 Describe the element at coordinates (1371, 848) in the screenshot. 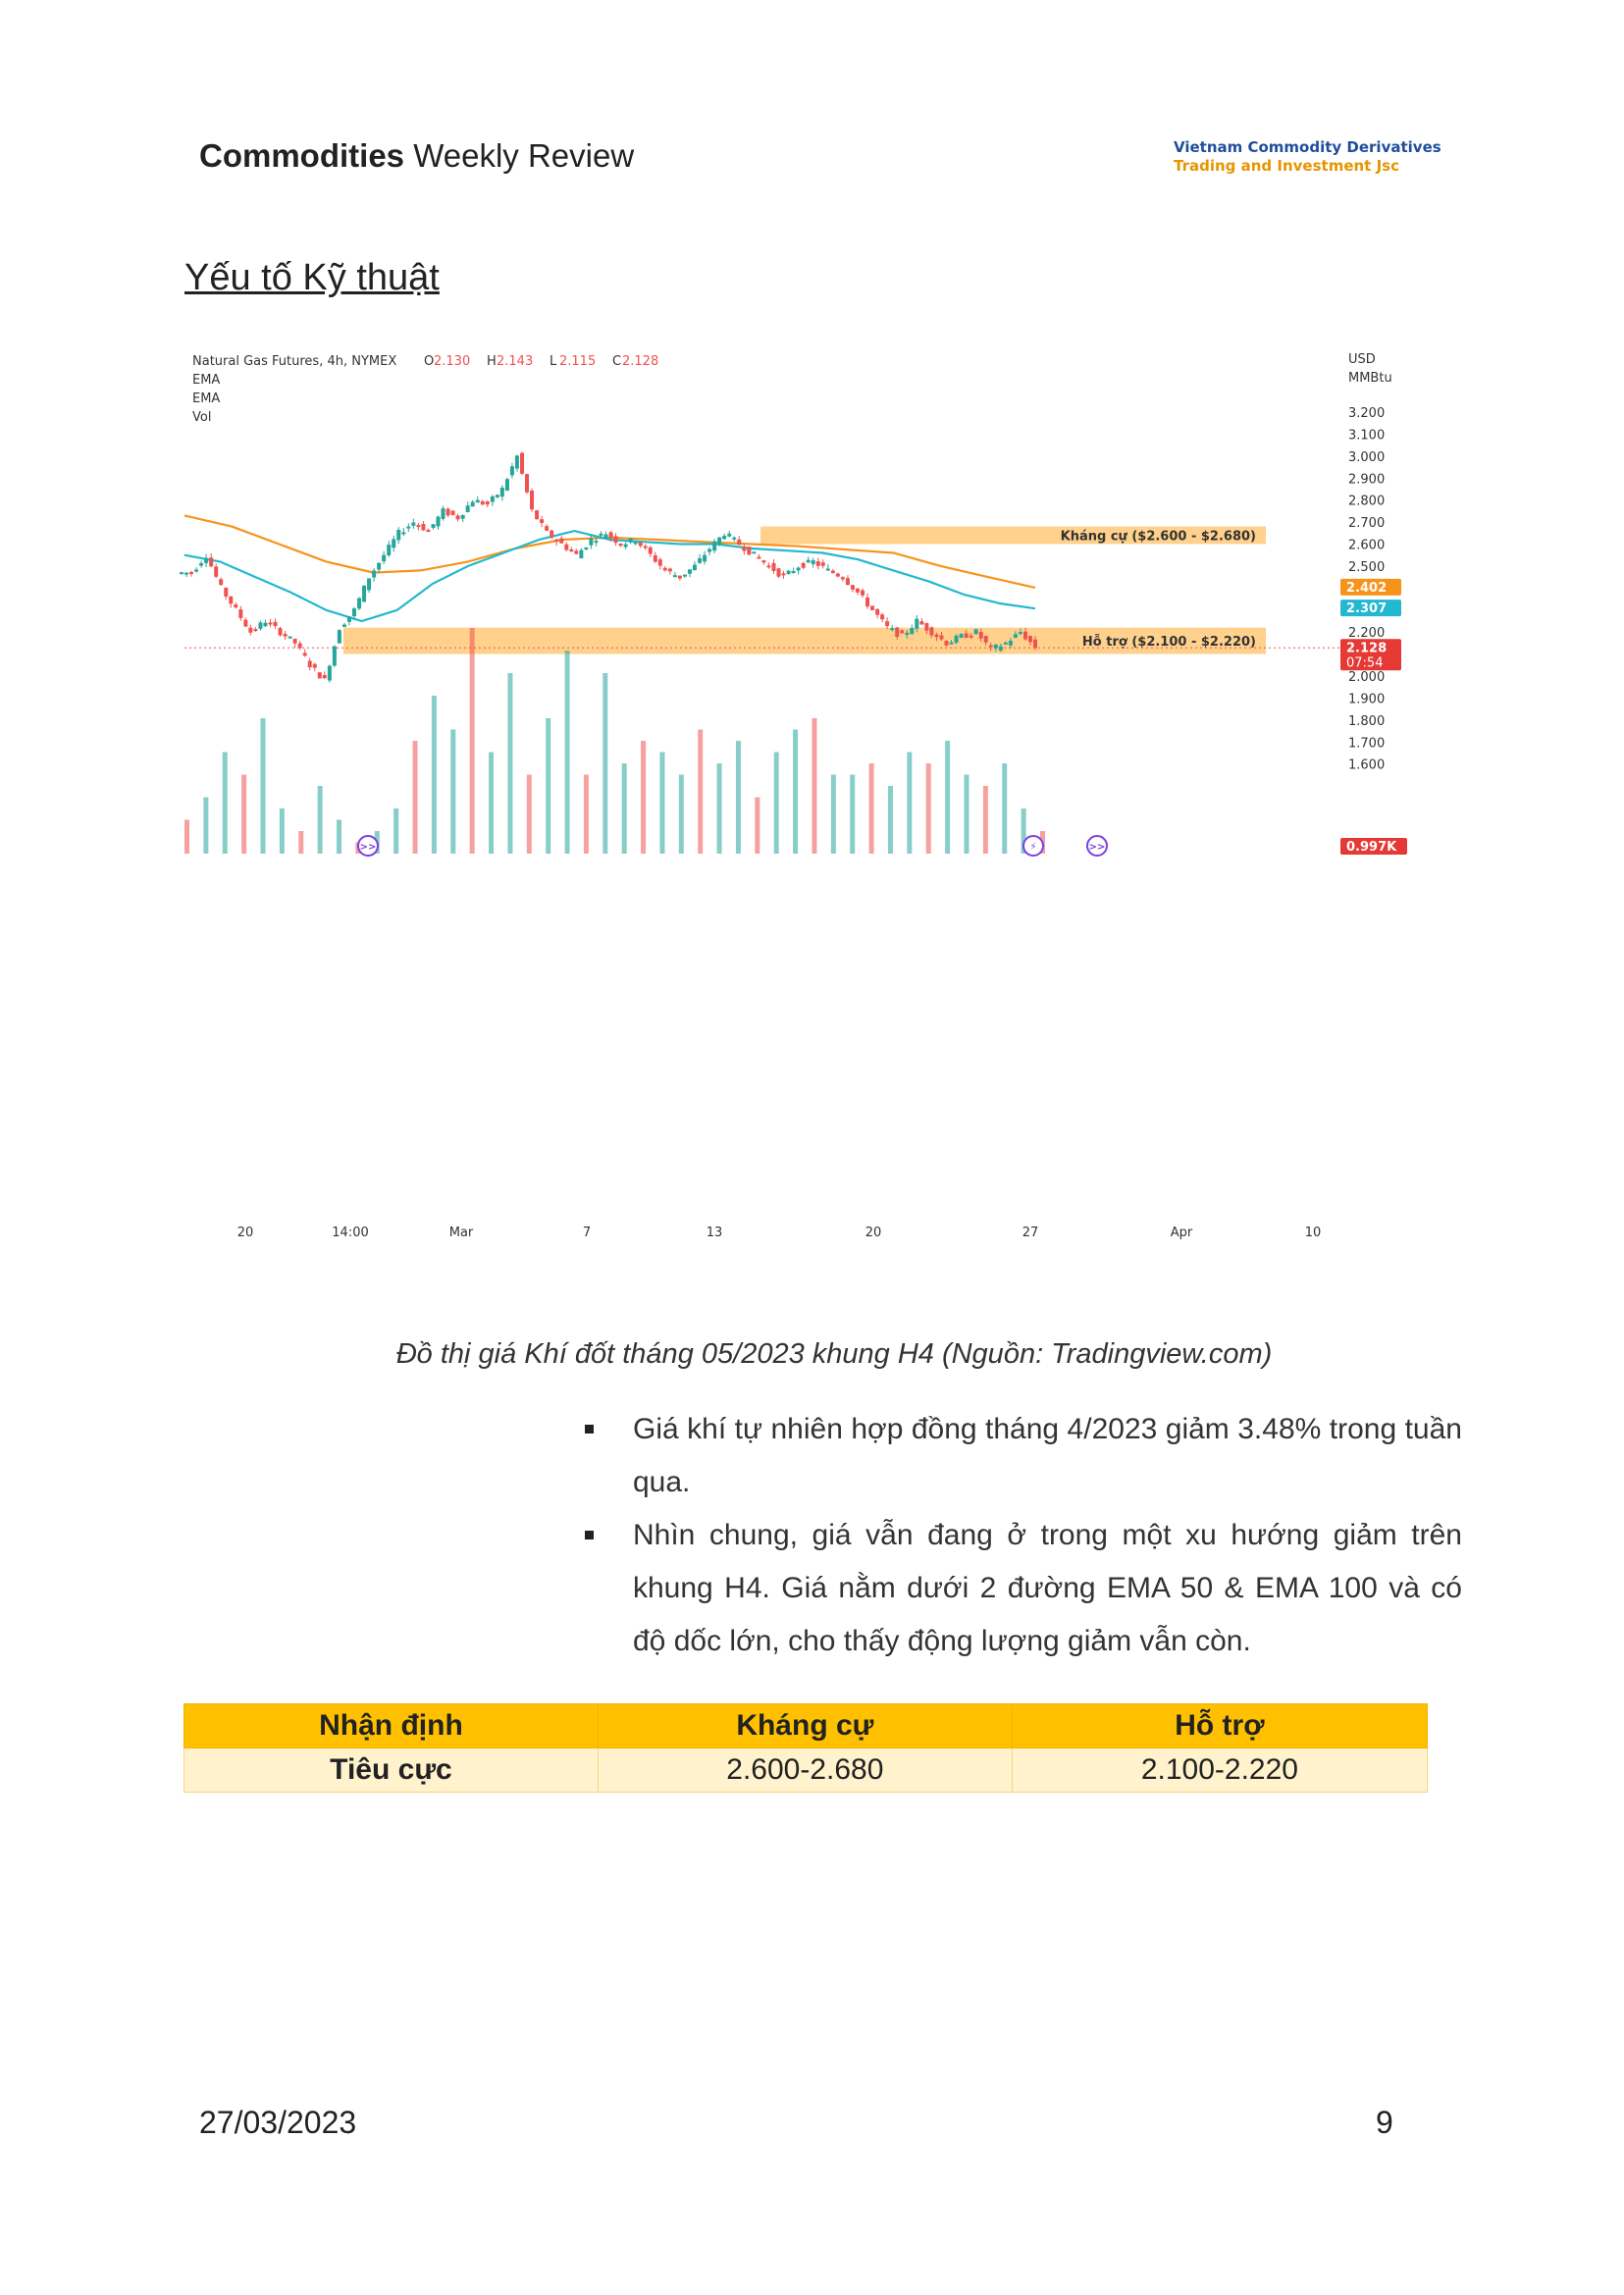

I see `volume-badge-text: 0.997K` at that location.